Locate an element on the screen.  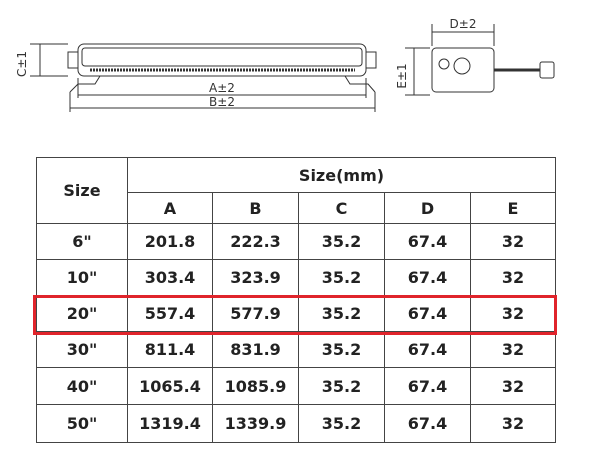
size-cell: 20" is located at coordinates (82, 313).